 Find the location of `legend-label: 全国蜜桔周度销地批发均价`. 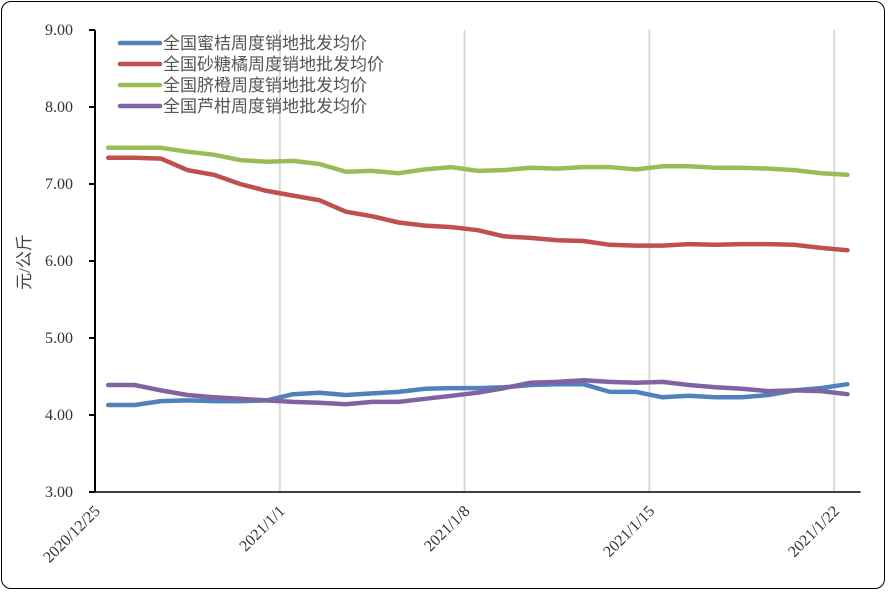

legend-label: 全国蜜桔周度销地批发均价 is located at coordinates (265, 43).